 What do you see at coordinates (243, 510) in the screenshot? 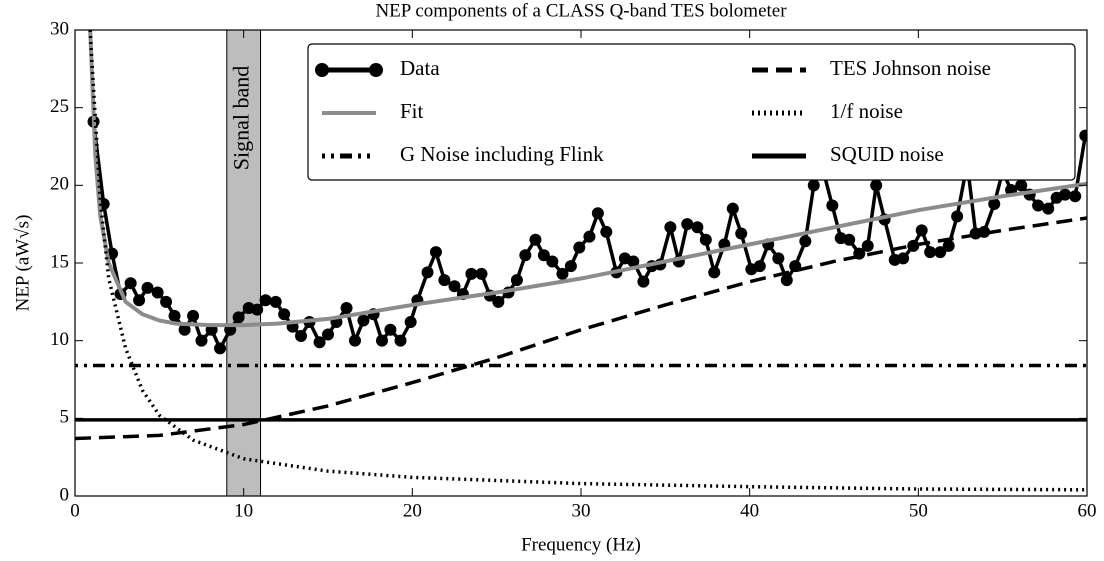
I see `x-tick-label: 10` at bounding box center [243, 510].